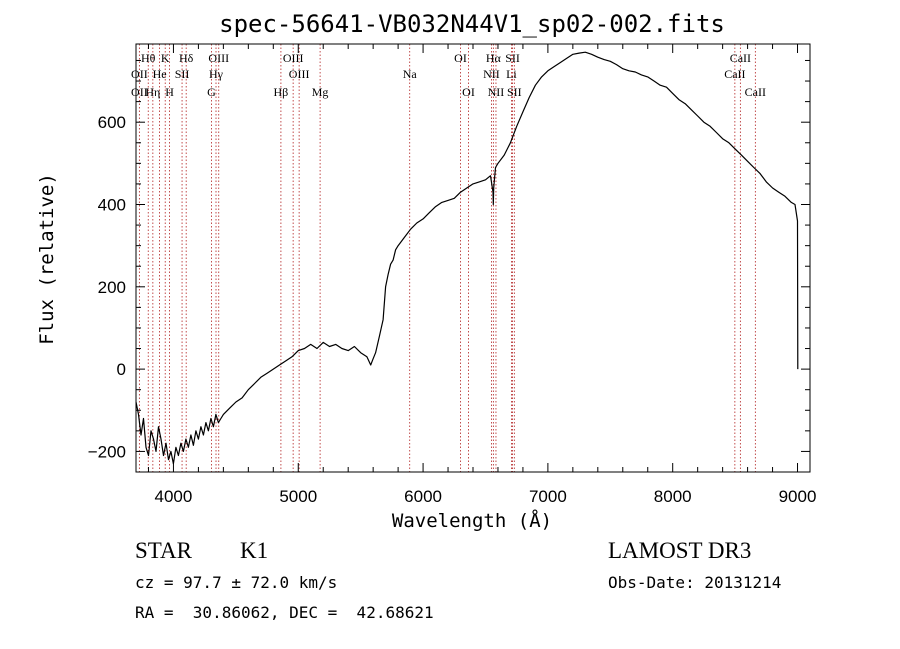 This screenshot has height=649, width=900. Describe the element at coordinates (695, 582) in the screenshot. I see `observation-date: Obs-Date: 20131214` at that location.